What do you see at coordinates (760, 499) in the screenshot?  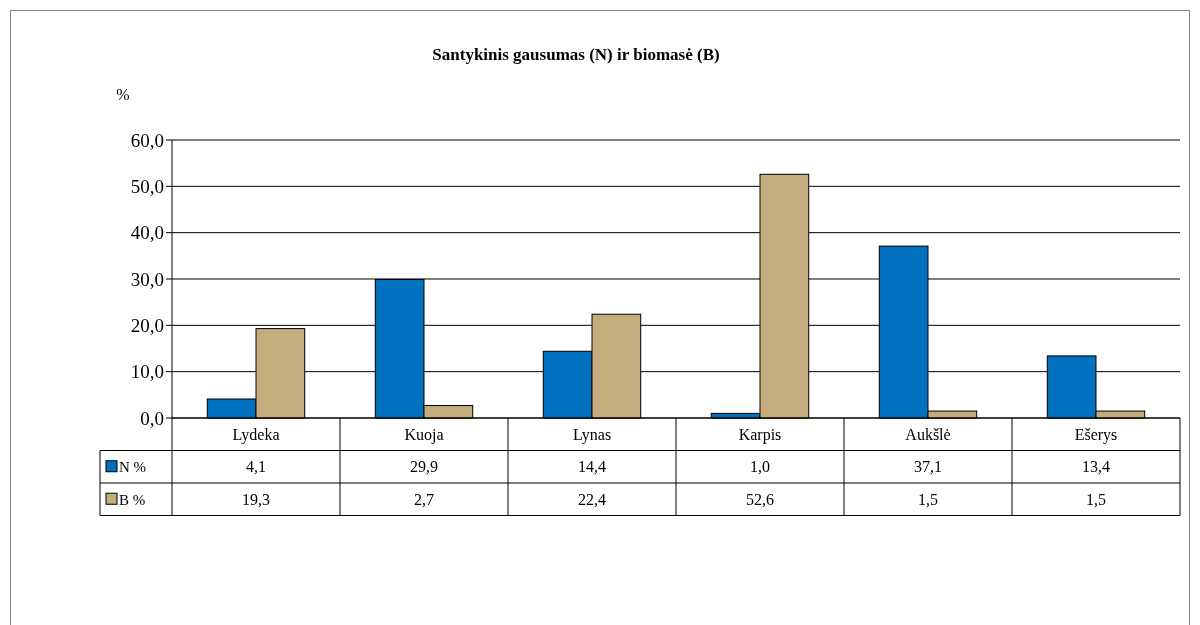 I see `data-label: 52,6` at bounding box center [760, 499].